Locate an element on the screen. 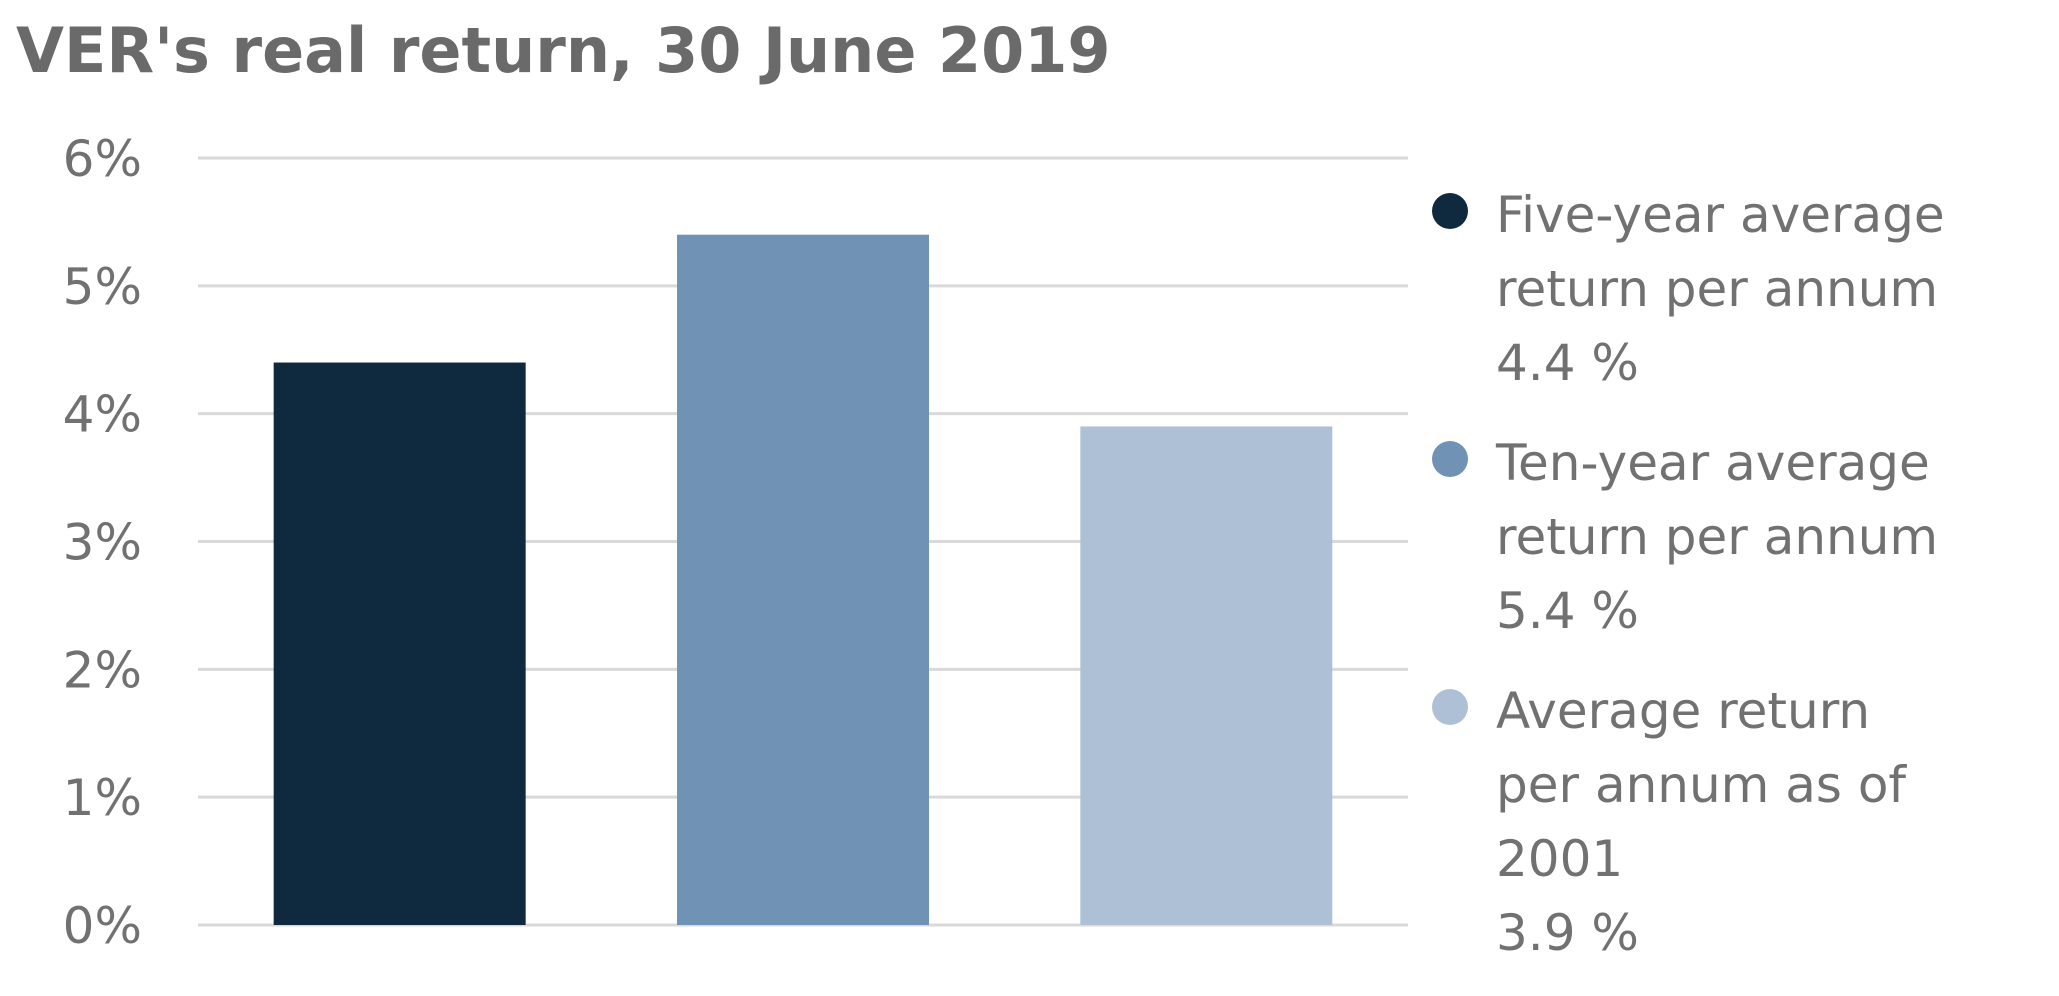 Image resolution: width=2059 pixels, height=996 pixels. legend-item-ten-year: Ten-year average return per annum 5.4 % is located at coordinates (1738, 537).